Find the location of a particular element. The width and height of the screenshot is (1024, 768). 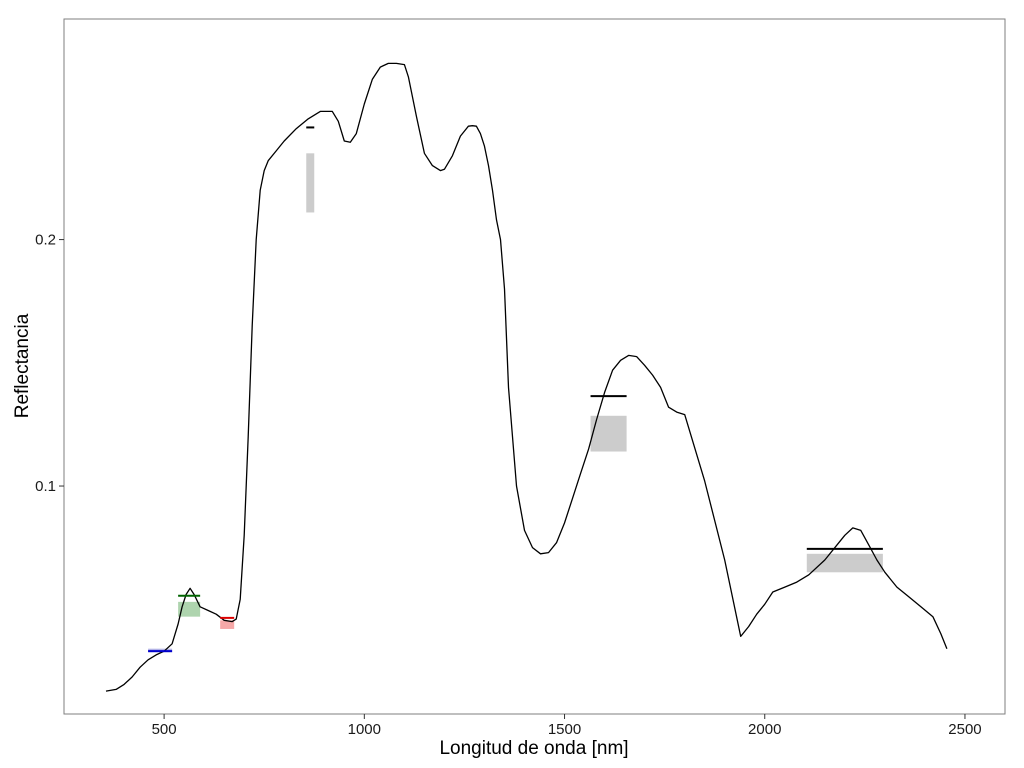

x-tick-label: 1000 is located at coordinates (364, 729).